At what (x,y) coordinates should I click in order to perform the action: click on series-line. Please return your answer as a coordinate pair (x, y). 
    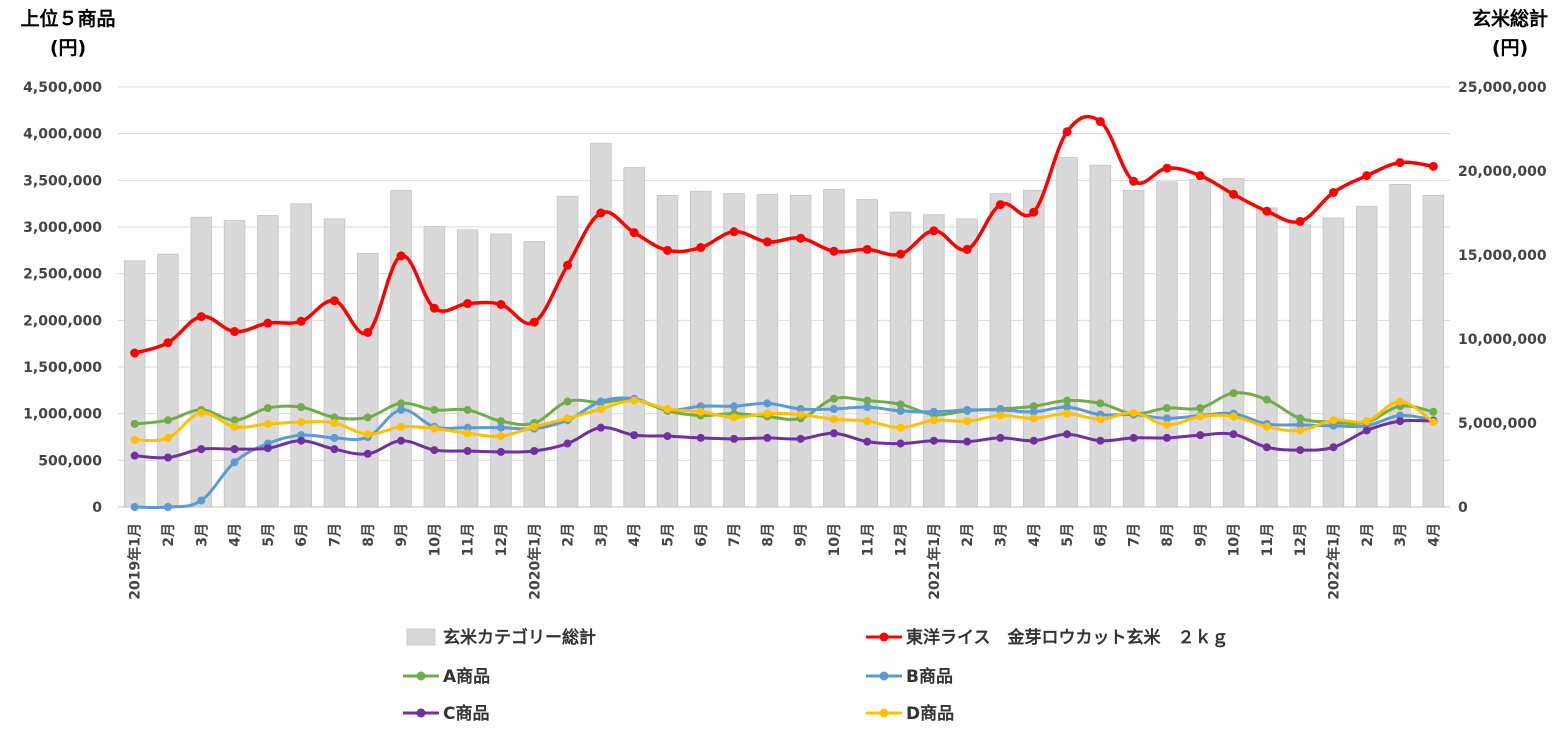
    Looking at the image, I should click on (784, 421).